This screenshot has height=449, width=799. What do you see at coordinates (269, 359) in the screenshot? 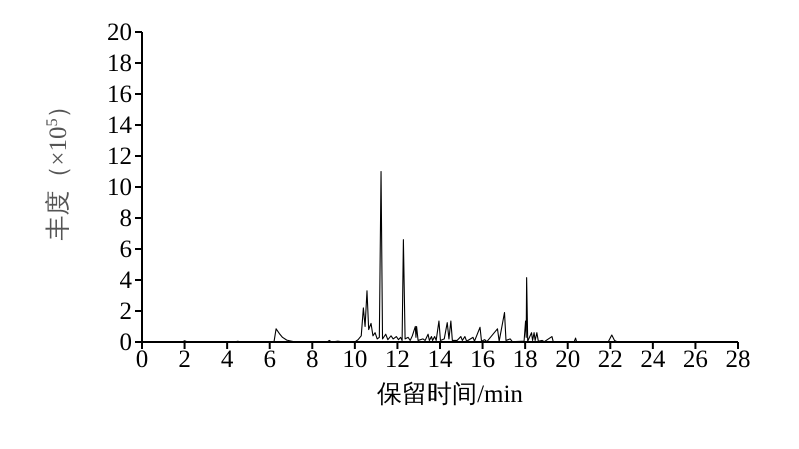
I see `x-tick-label: 6` at bounding box center [269, 359].